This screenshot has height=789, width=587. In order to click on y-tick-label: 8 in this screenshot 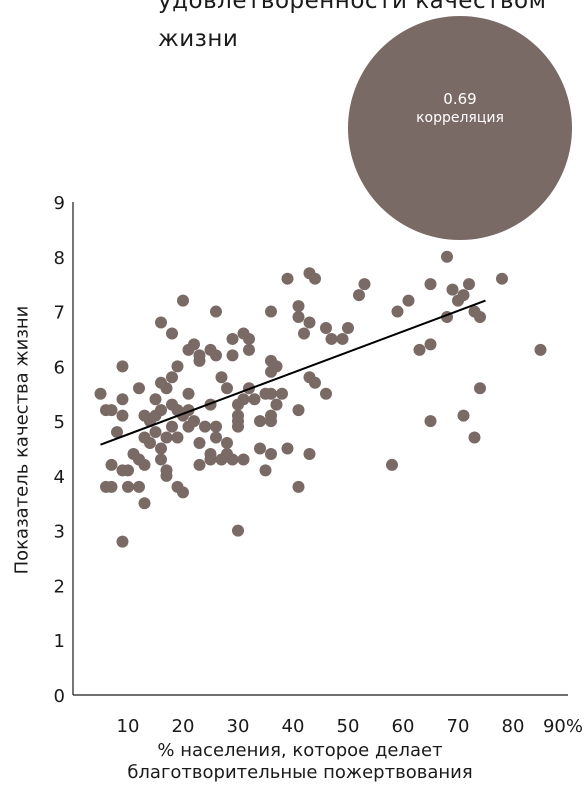, I will do `click(59, 258)`.